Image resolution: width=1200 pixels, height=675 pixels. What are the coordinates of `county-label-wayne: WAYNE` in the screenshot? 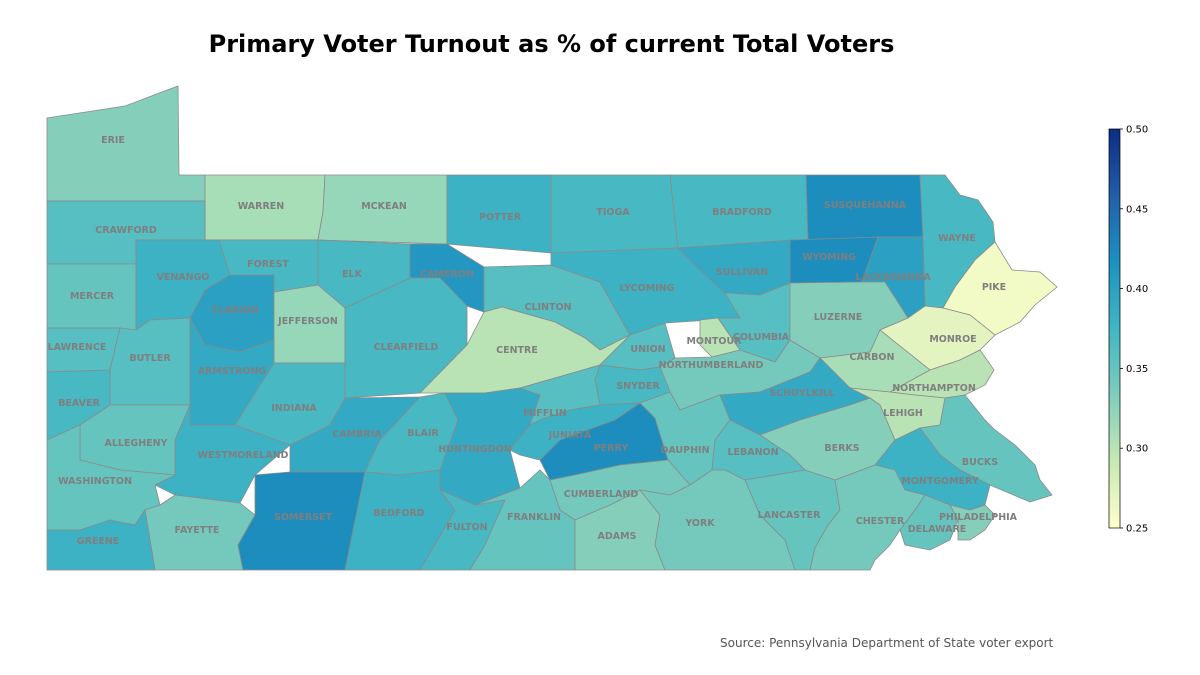 It's located at (957, 238).